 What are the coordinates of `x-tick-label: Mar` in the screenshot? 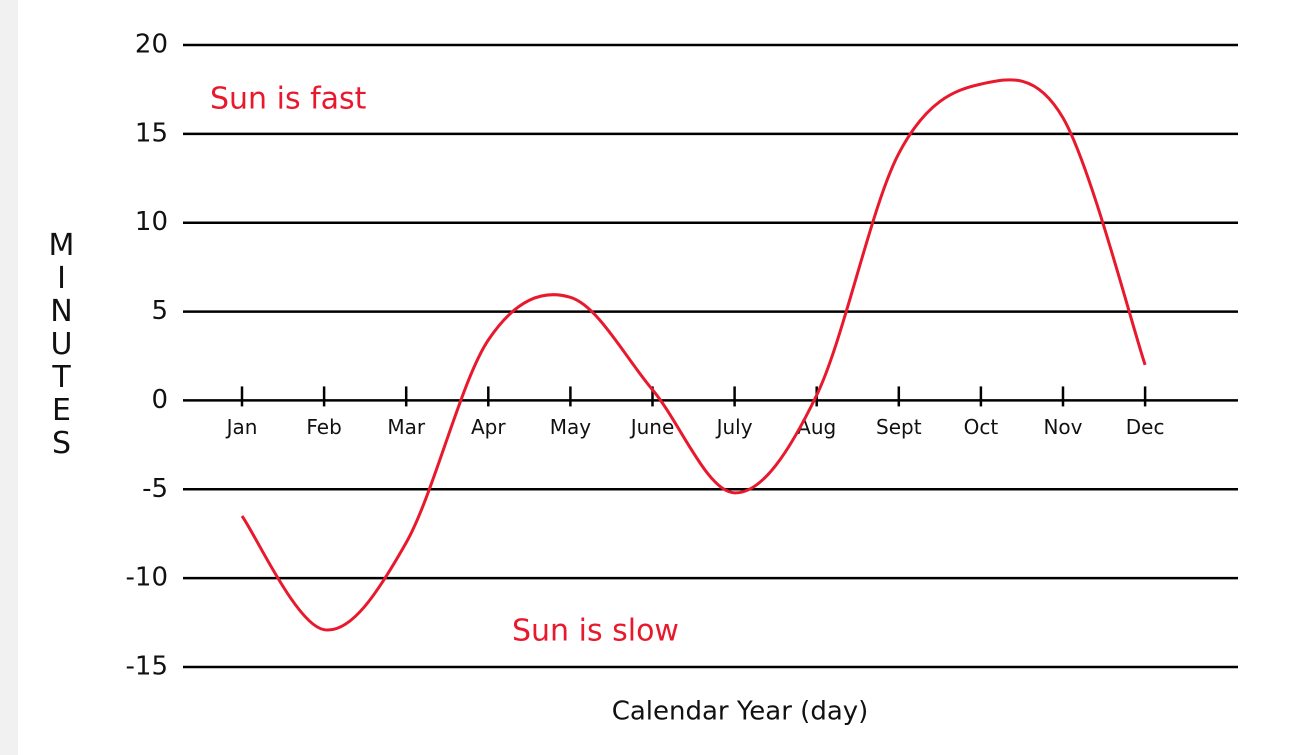 It's located at (406, 427).